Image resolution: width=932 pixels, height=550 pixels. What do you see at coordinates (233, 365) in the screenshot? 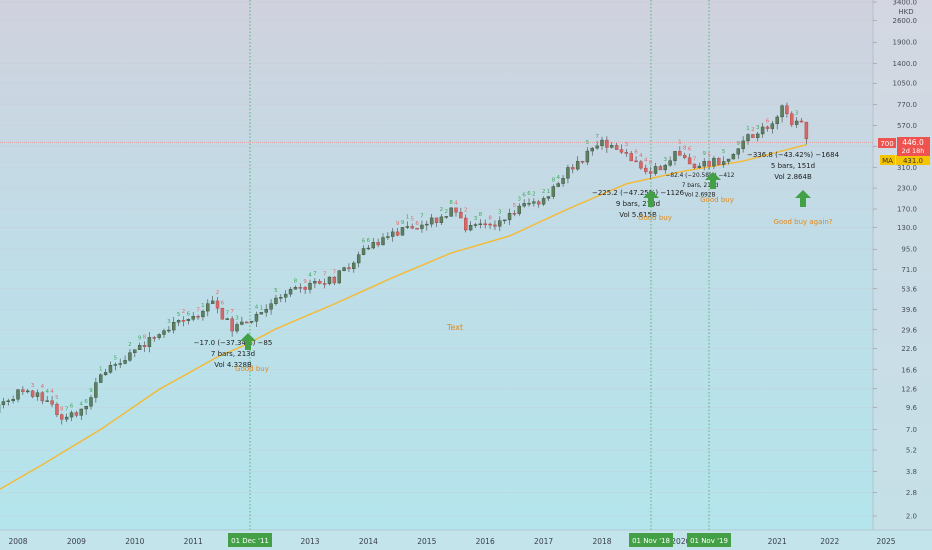
I see `annotation-measure: Vol 4.328B` at bounding box center [233, 365].